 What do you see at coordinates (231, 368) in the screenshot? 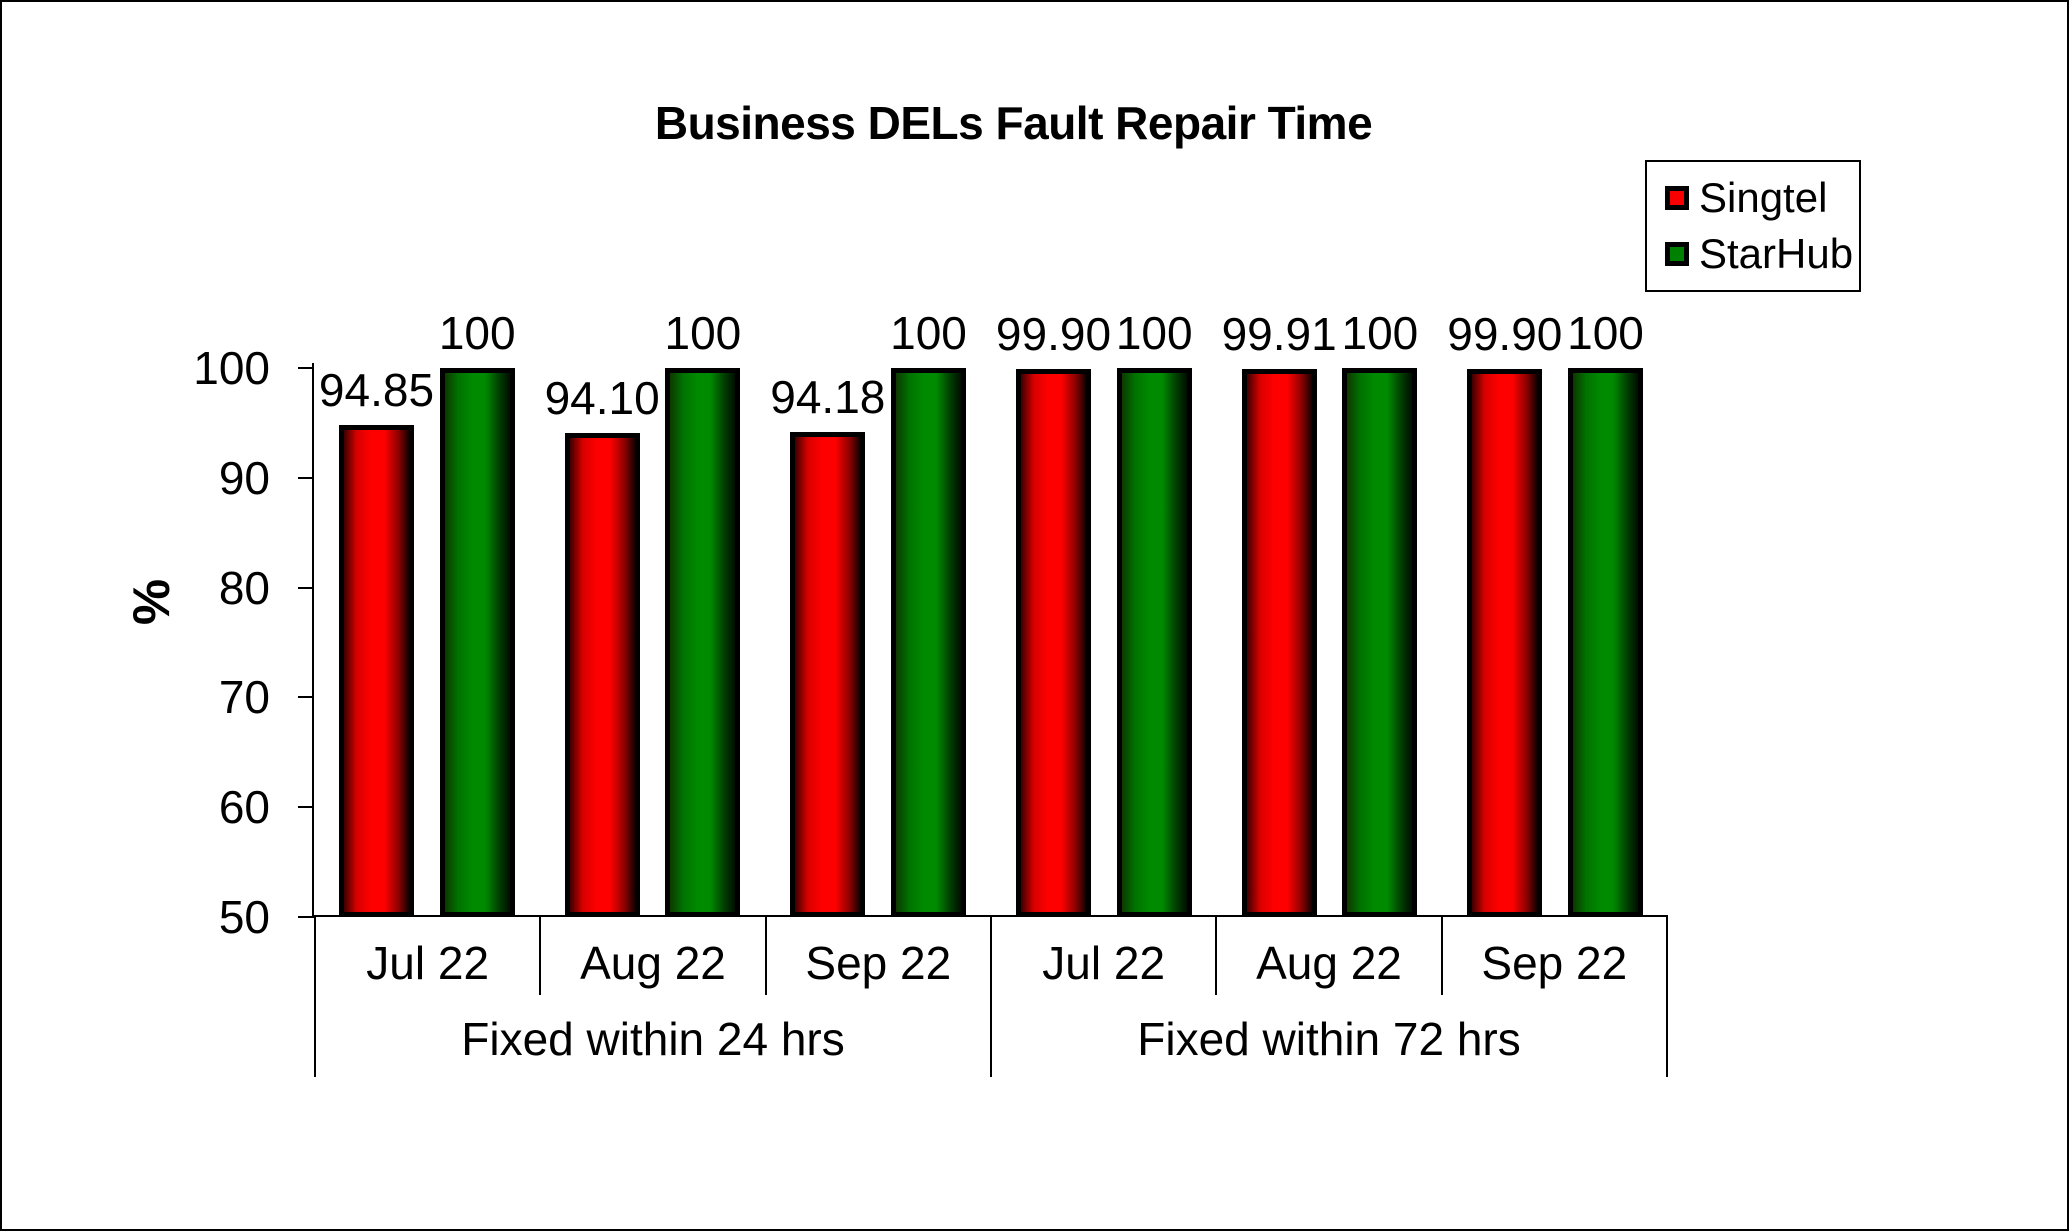
I see `y-tick-label: 100` at bounding box center [231, 368].